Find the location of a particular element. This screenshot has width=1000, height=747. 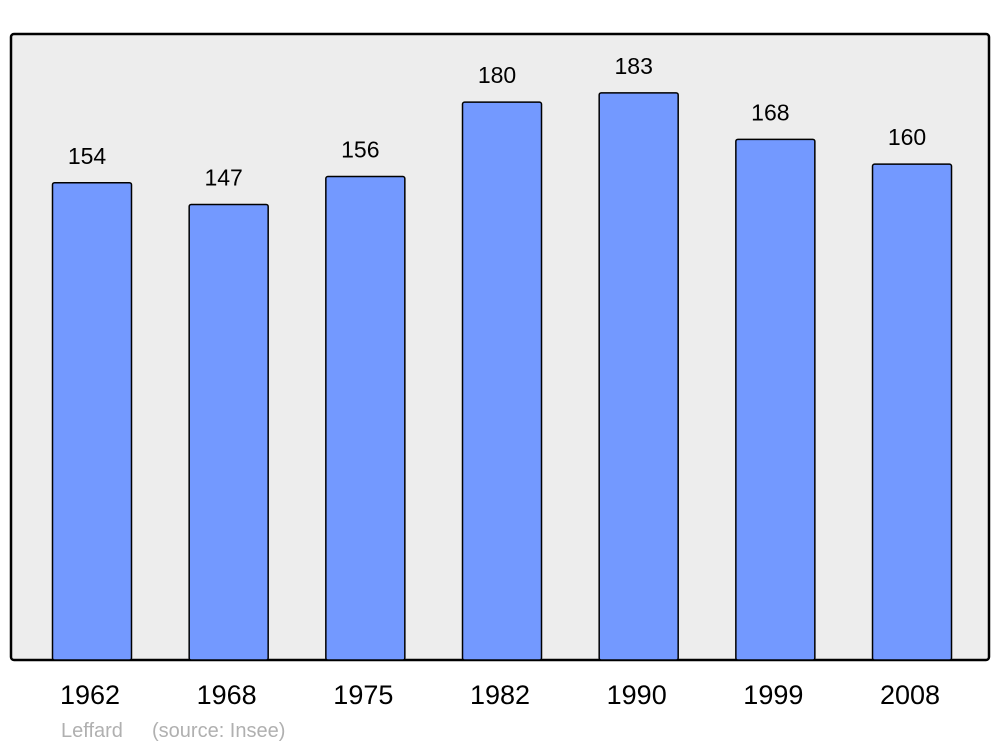

footer-source: (source: Insee) is located at coordinates (218, 731).